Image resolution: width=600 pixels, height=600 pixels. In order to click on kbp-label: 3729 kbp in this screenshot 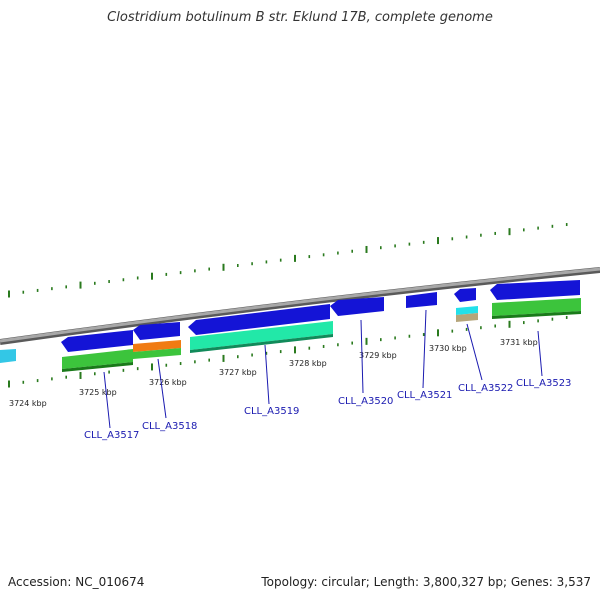, I will do `click(378, 355)`.